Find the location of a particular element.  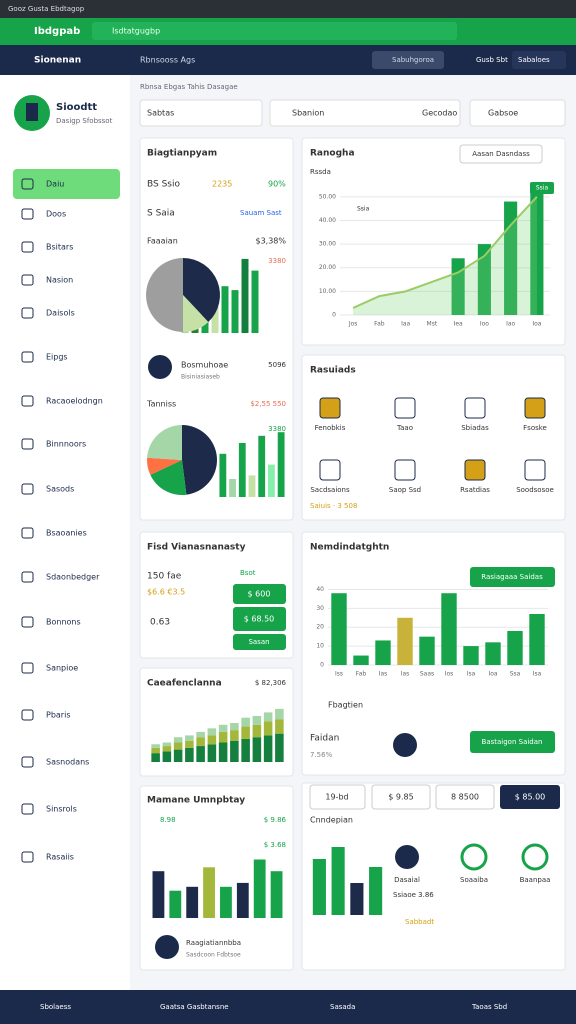

label: Sabuhgoroa is located at coordinates (413, 60).